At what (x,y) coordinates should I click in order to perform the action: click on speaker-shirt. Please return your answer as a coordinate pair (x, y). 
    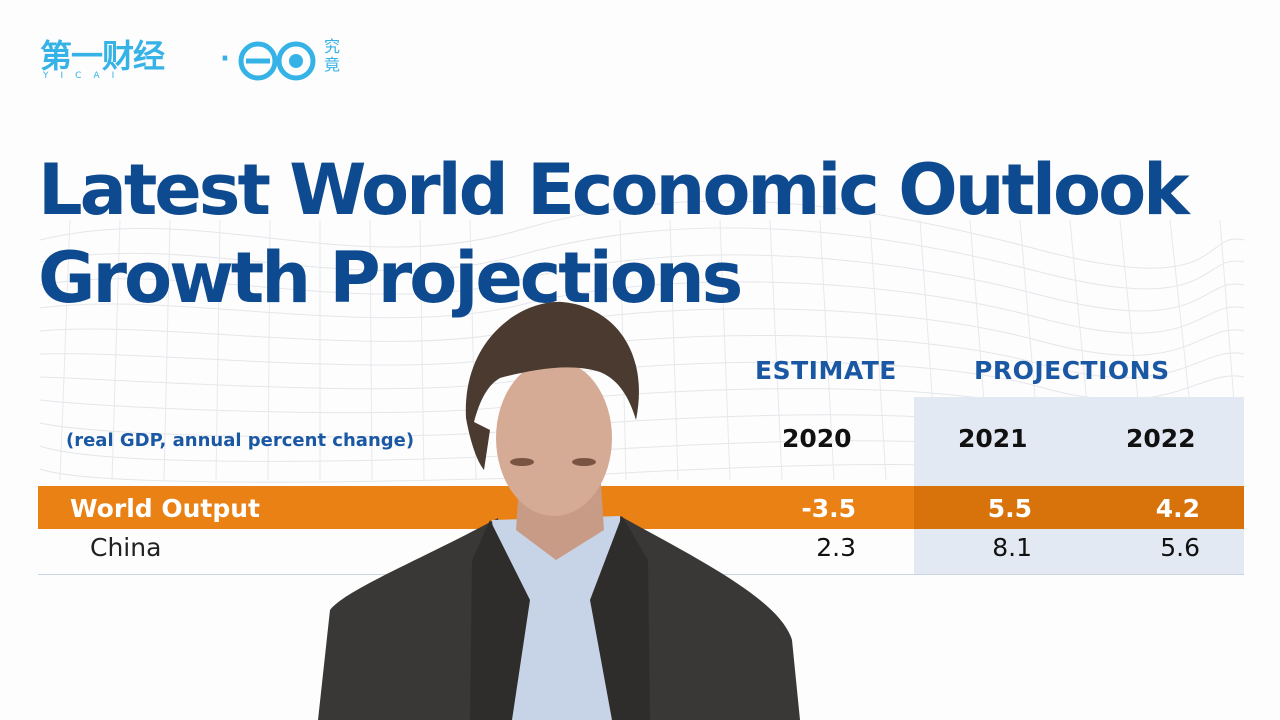
    Looking at the image, I should click on (558, 618).